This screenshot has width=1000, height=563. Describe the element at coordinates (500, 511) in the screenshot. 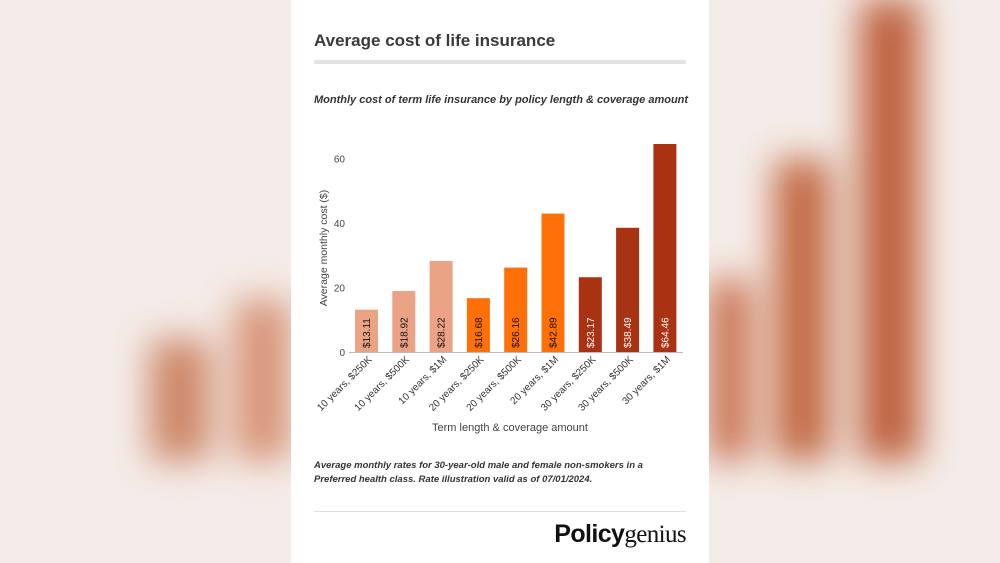

I see `footer-divider` at that location.